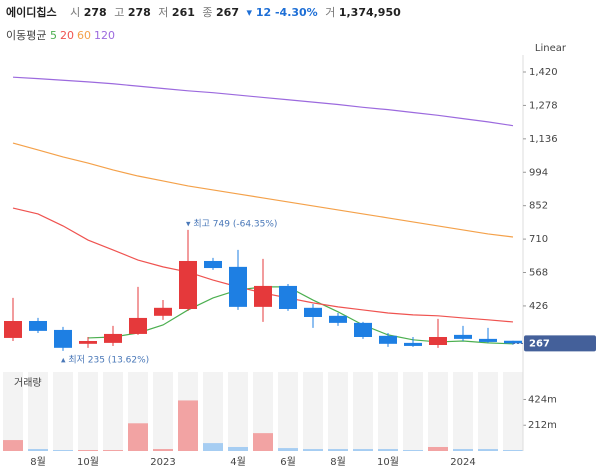  I want to click on field-value: 1,374,950, so click(369, 12).